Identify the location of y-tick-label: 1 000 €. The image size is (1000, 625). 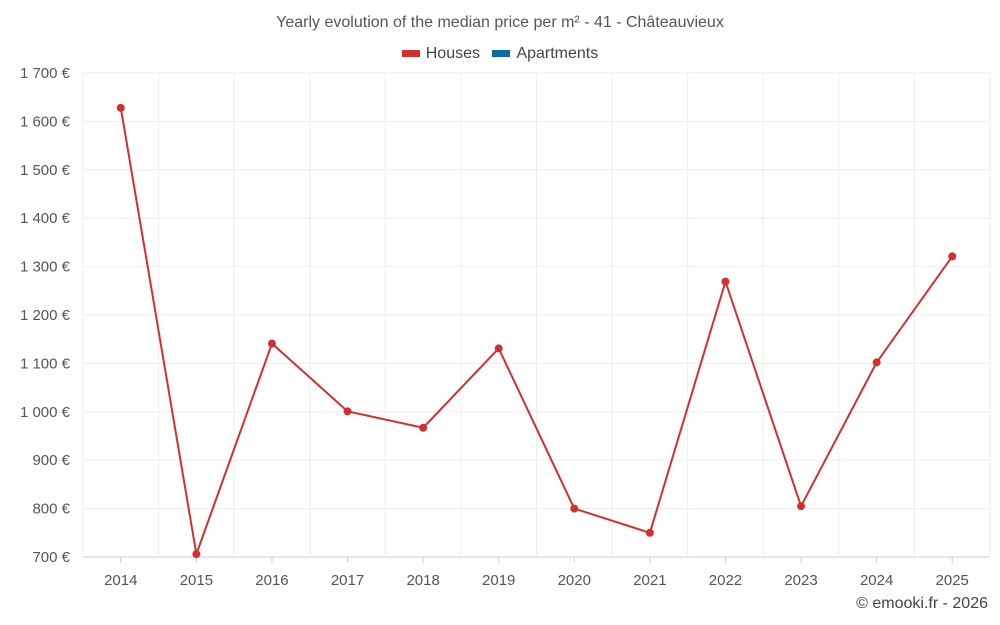
(45, 412).